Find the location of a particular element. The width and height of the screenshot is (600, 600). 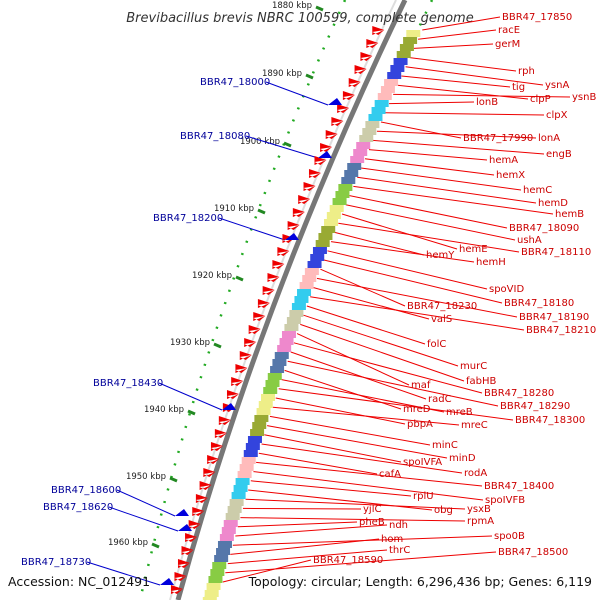

right-gene-label: radC is located at coordinates (440, 399).